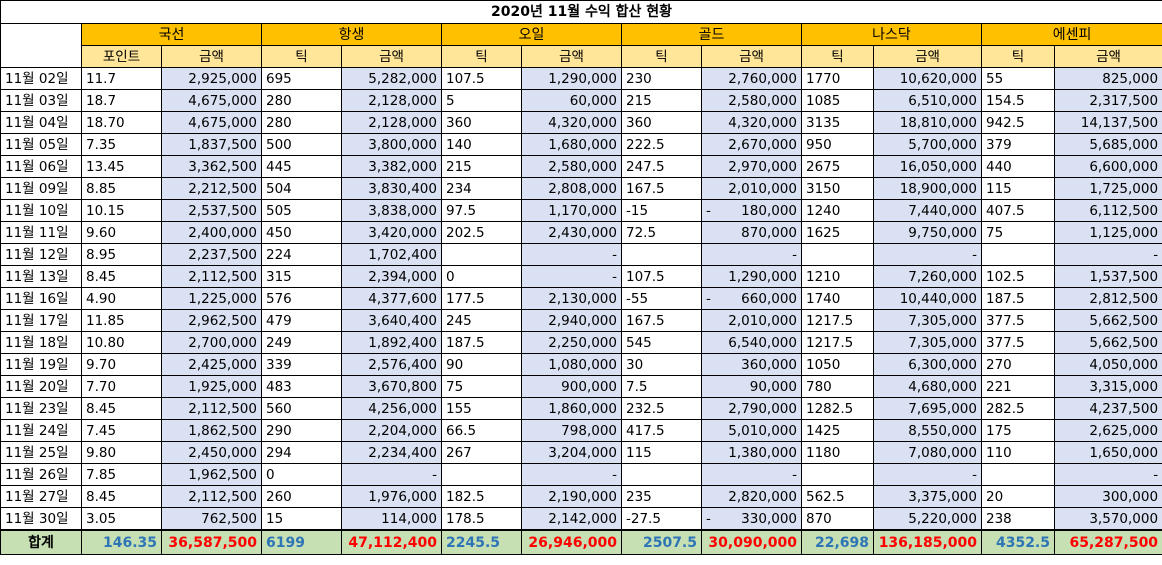 This screenshot has height=565, width=1162. I want to click on date-cell: 11월 20일, so click(41, 386).